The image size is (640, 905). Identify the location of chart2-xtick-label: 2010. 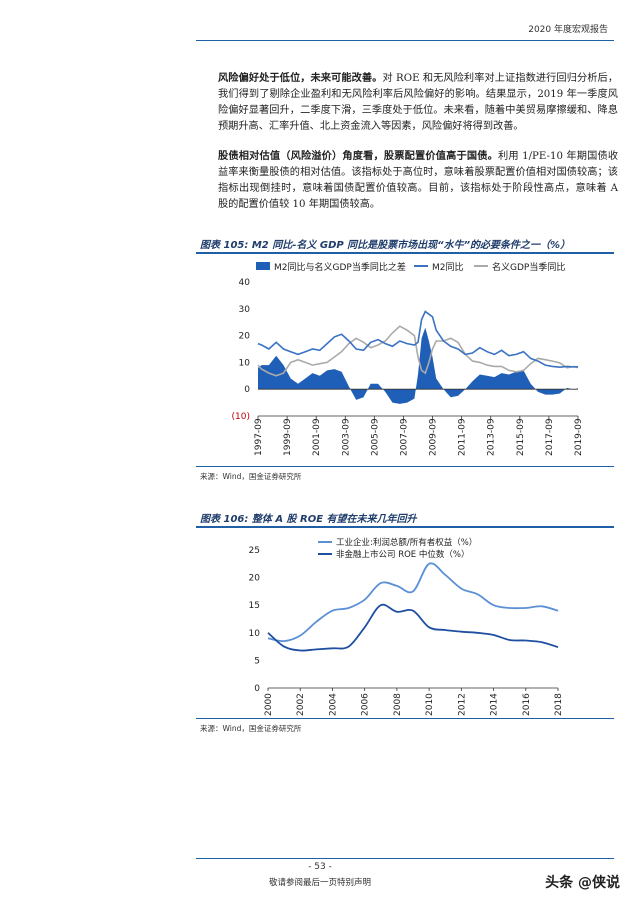
(430, 704).